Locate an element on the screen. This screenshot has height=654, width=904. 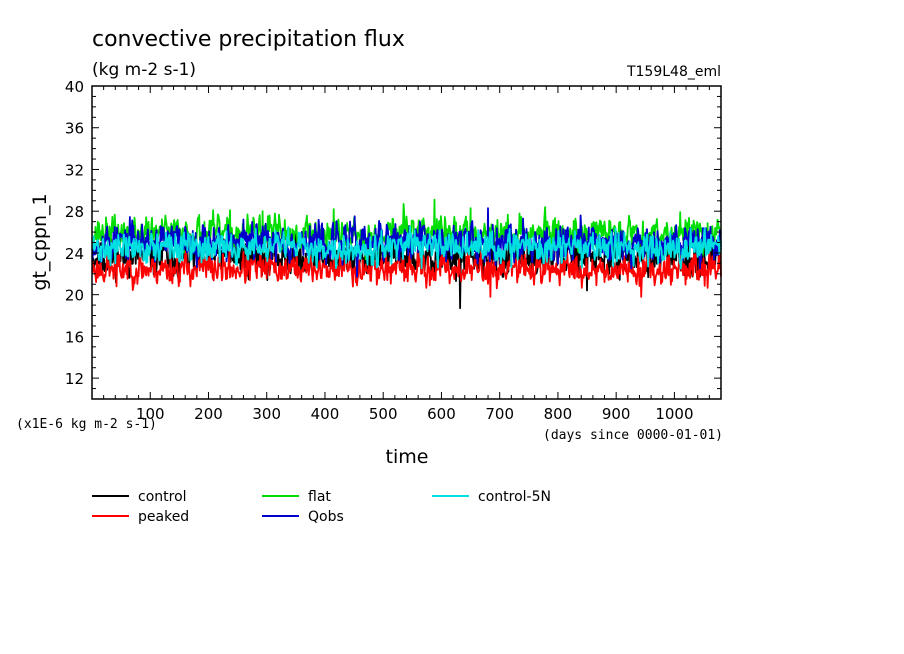
y-tick-label: 40 is located at coordinates (74, 87).